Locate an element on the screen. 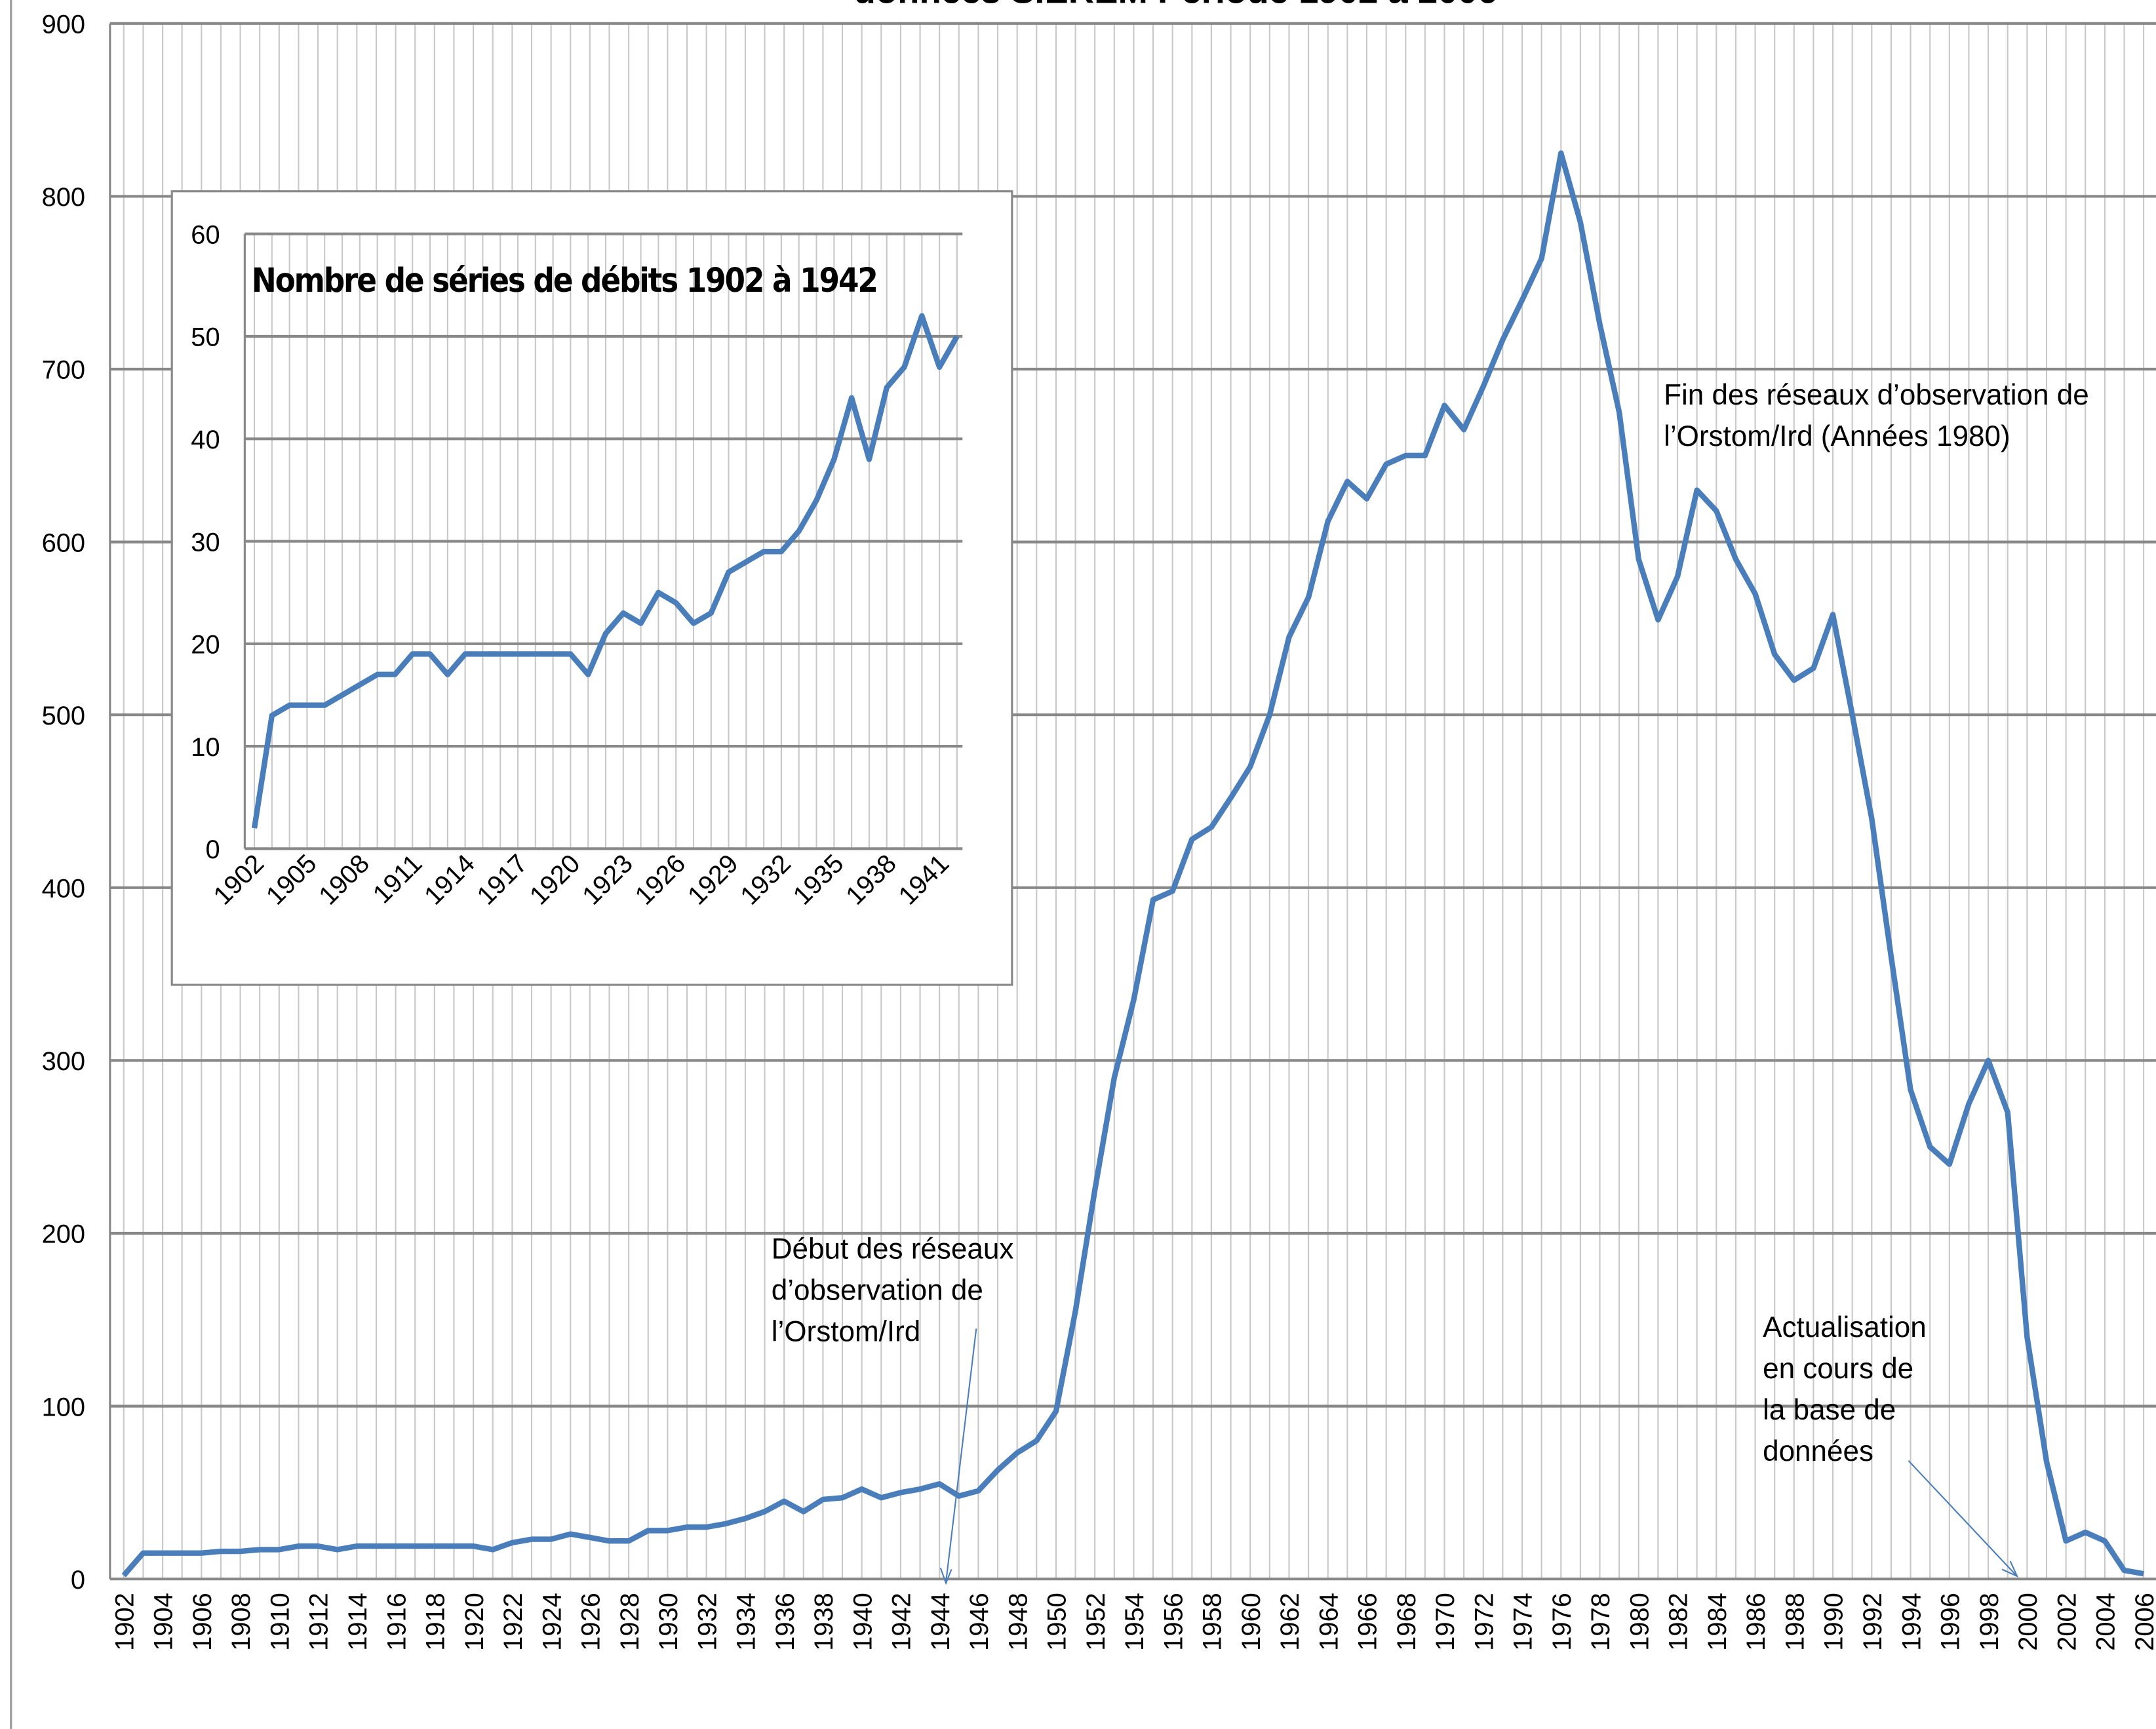 The height and width of the screenshot is (1729, 2156). x-tick-label: 1966 is located at coordinates (1368, 1622).